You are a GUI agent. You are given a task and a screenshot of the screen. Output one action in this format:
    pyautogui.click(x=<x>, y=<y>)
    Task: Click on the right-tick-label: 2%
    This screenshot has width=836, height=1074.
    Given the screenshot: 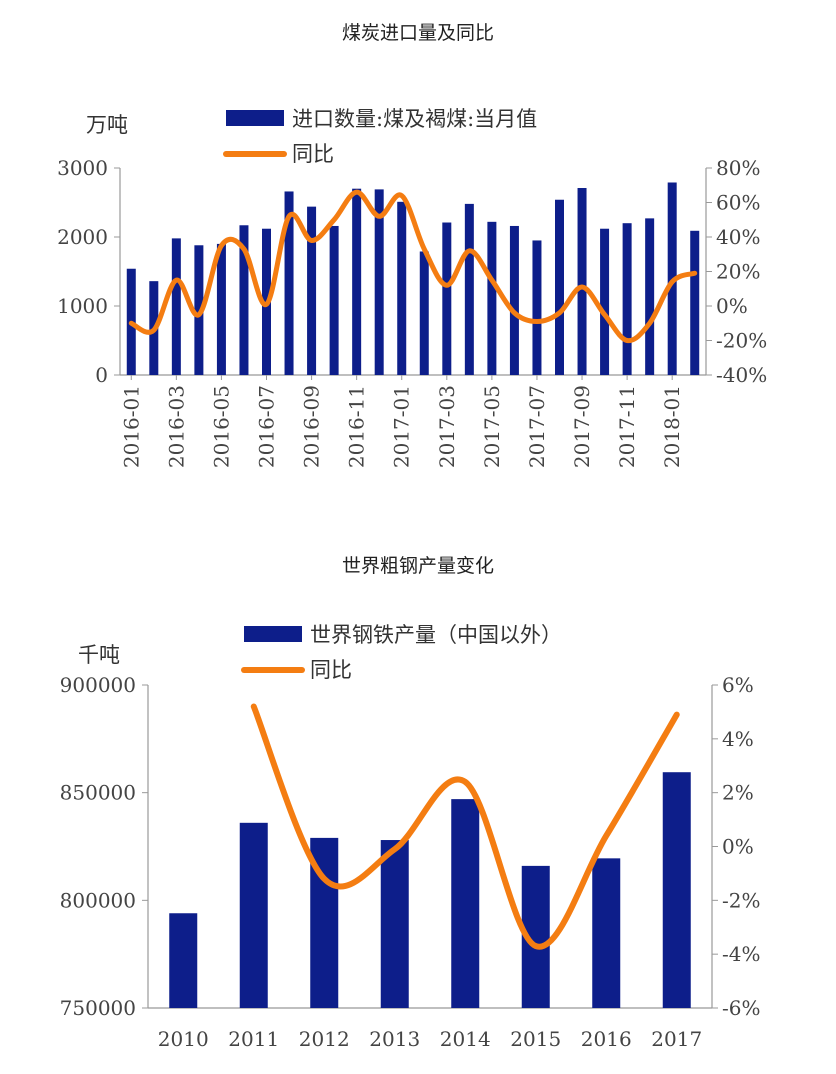 What is the action you would take?
    pyautogui.click(x=738, y=793)
    